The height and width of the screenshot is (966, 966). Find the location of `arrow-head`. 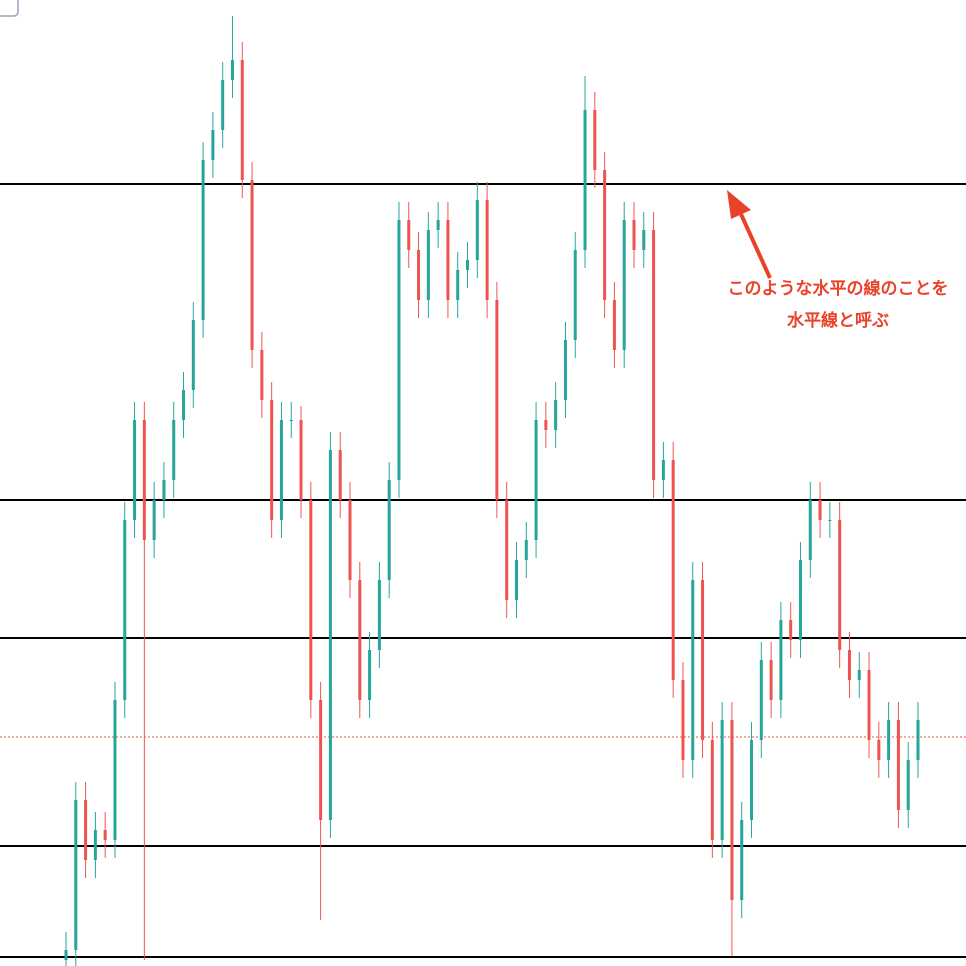

arrow-head is located at coordinates (739, 204).